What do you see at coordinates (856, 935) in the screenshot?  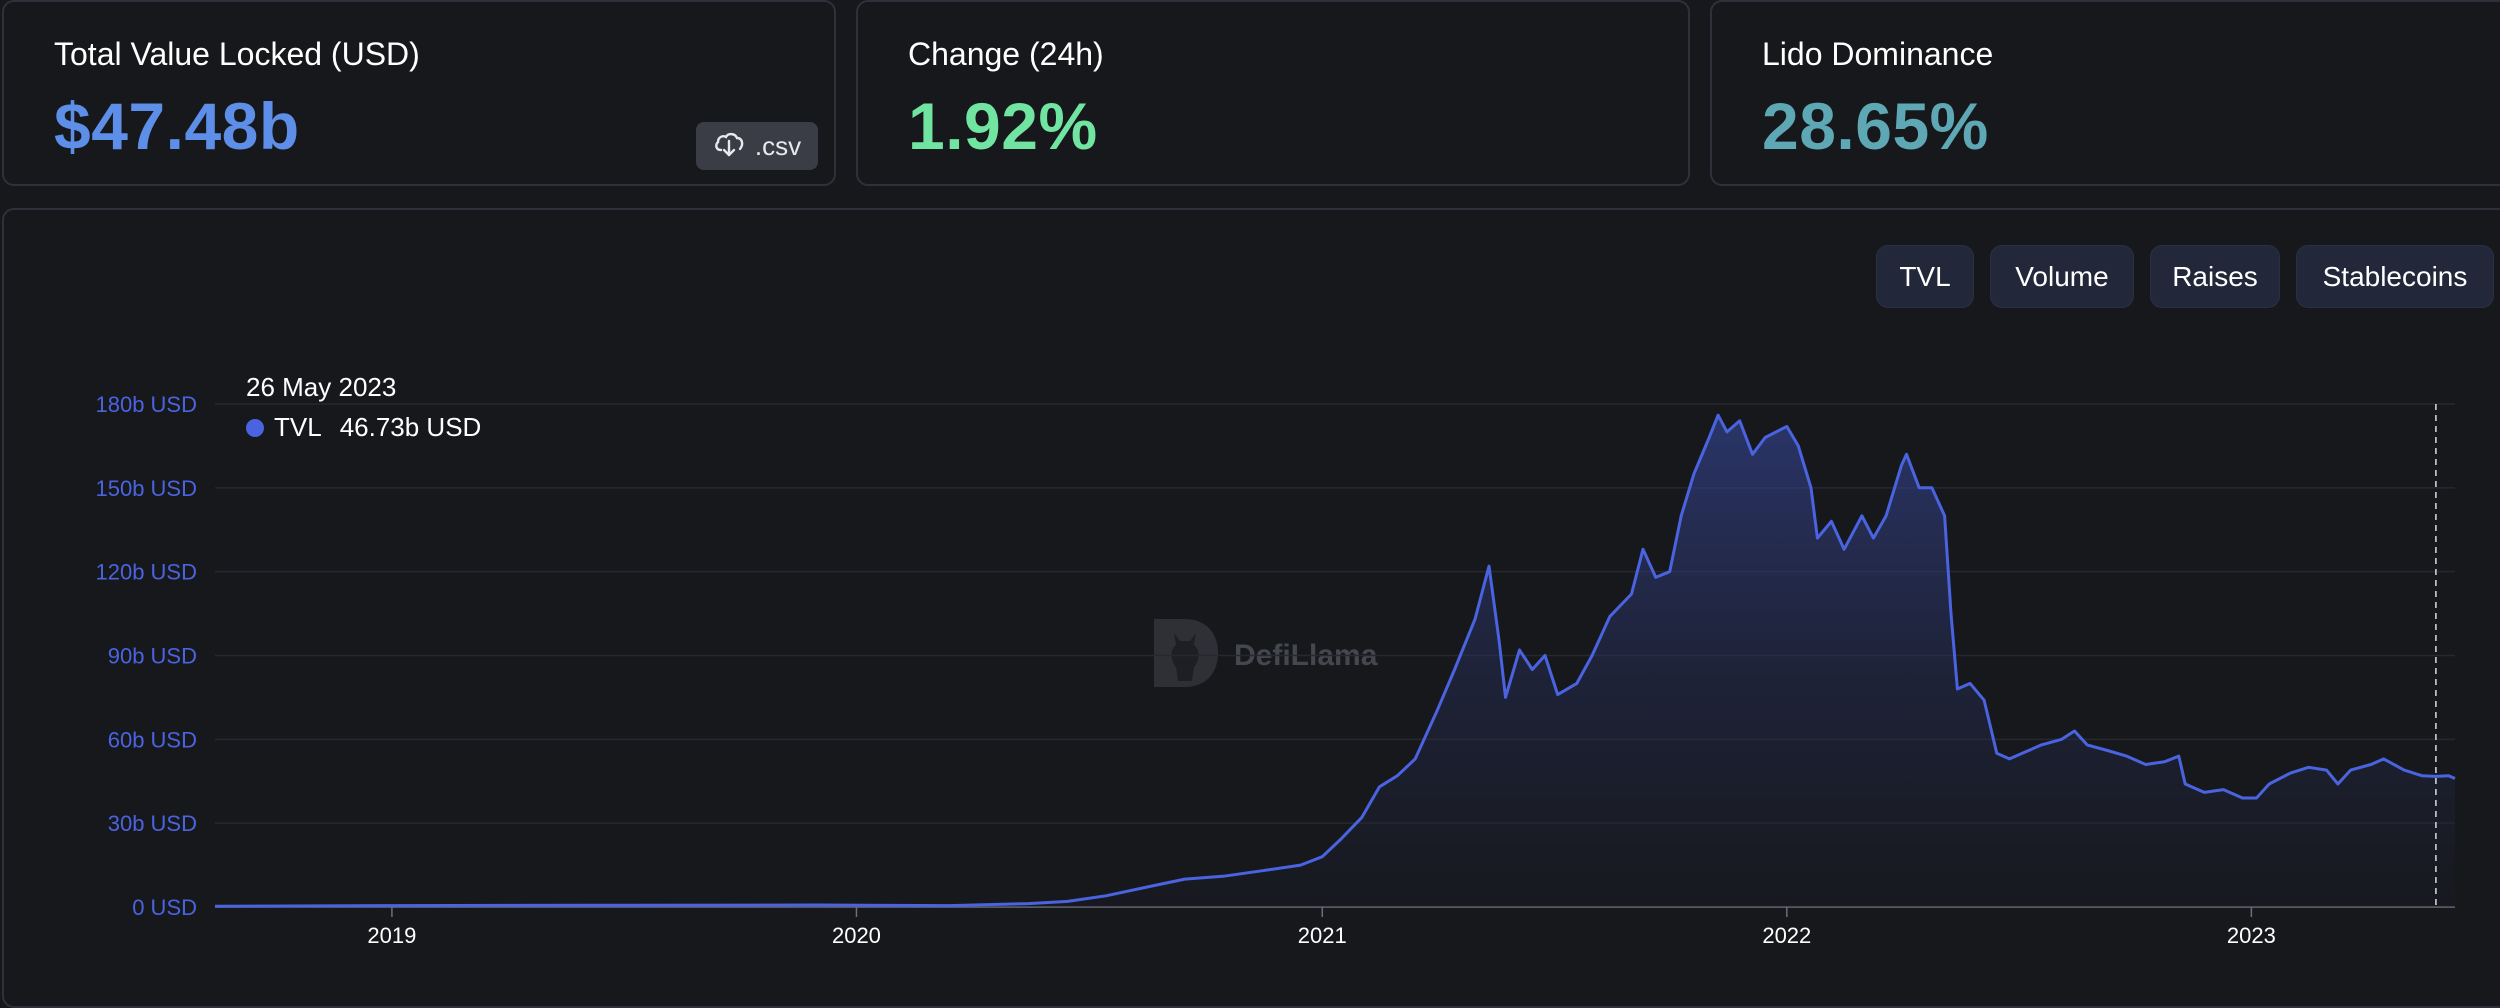 I see `x-tick-label: 2020` at bounding box center [856, 935].